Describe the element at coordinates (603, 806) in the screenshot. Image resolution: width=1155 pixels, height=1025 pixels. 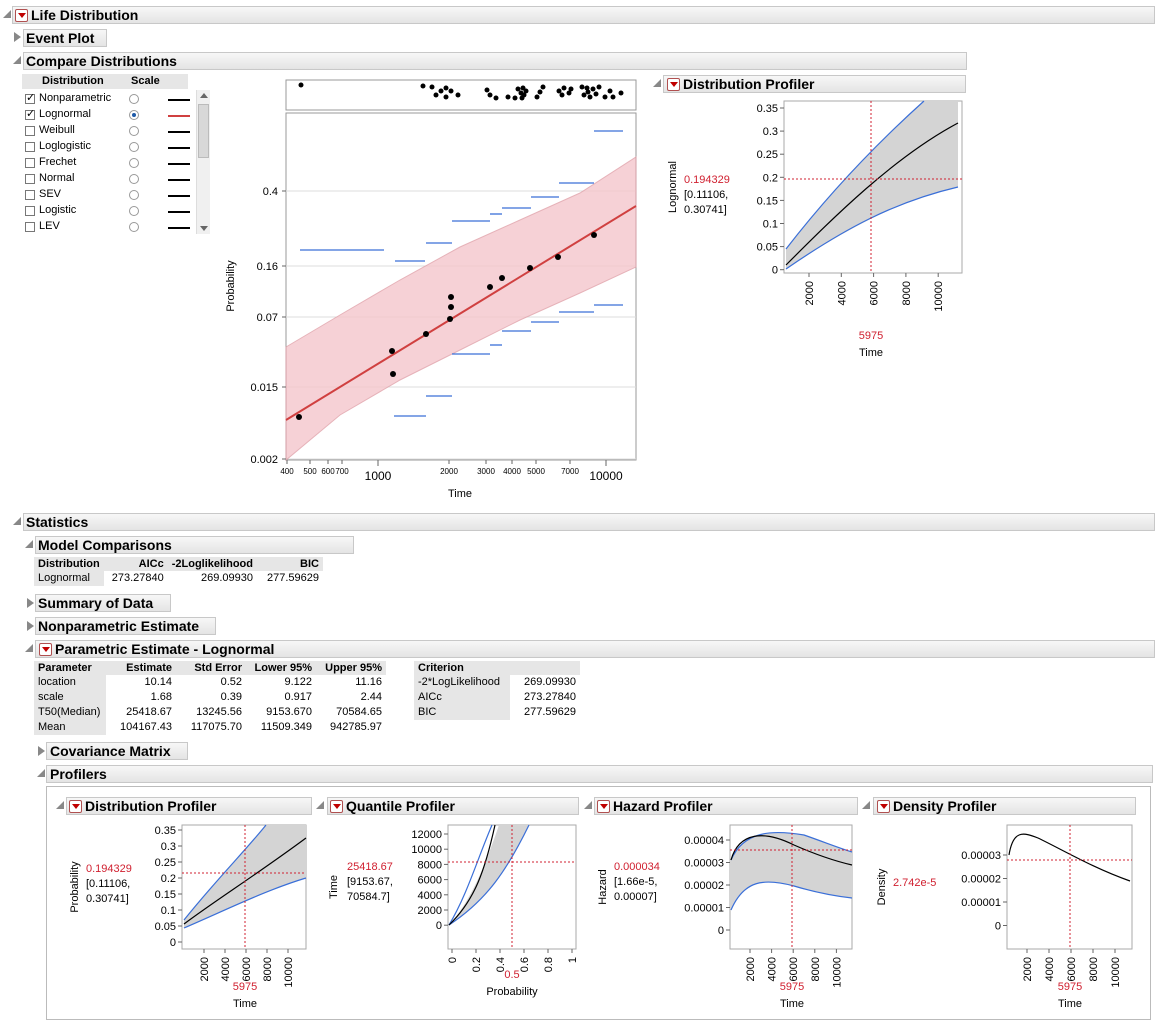
I see `hazard-profiler-menu-button` at that location.